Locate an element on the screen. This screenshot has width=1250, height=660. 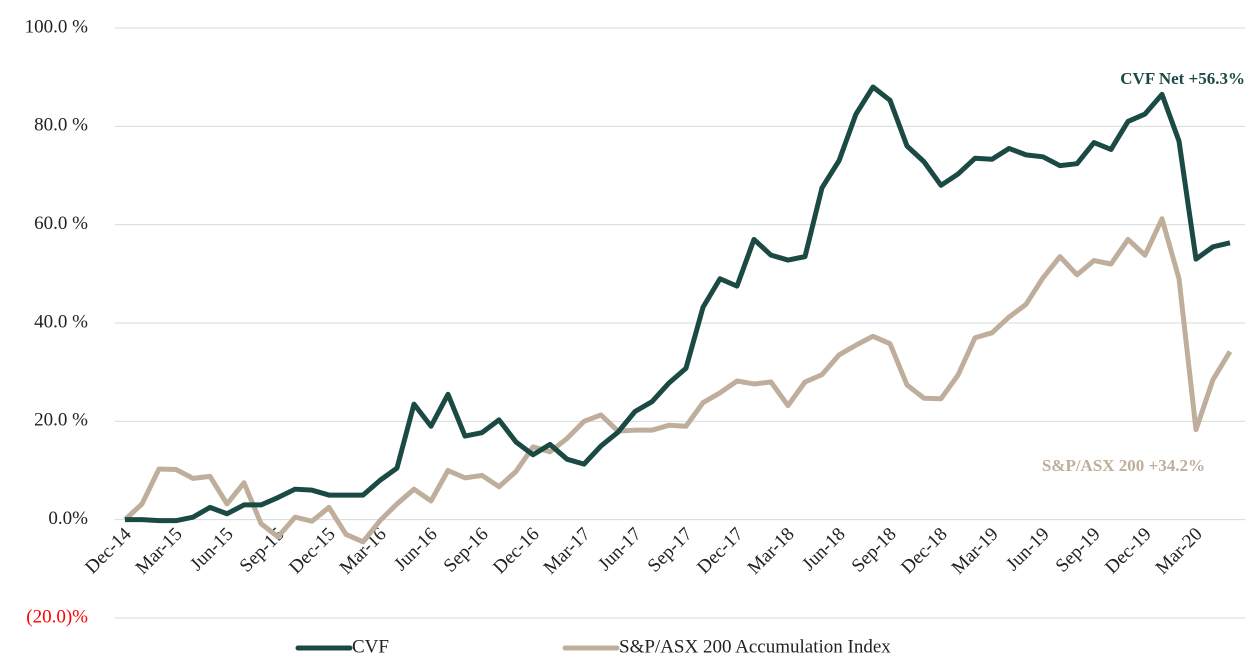
annotation: CVF Net +56.3% is located at coordinates (1182, 78).